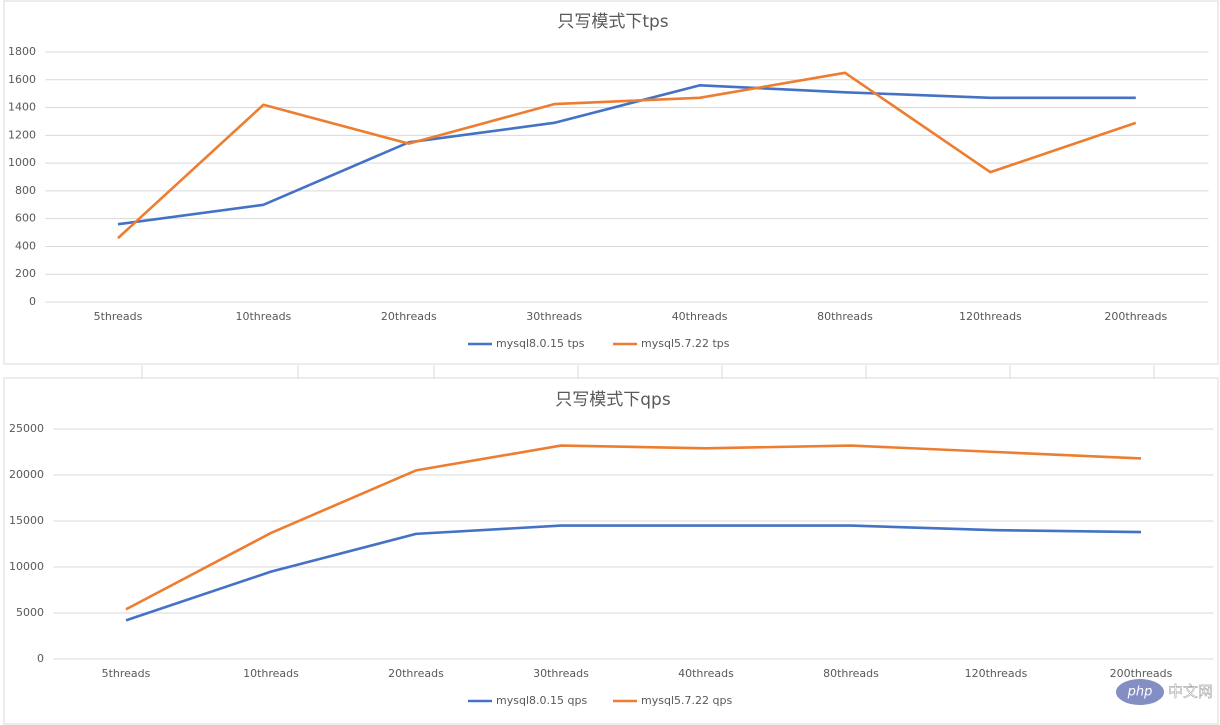 This screenshot has width=1220, height=725. I want to click on legend-label: mysql8.0.15 qps, so click(541, 700).